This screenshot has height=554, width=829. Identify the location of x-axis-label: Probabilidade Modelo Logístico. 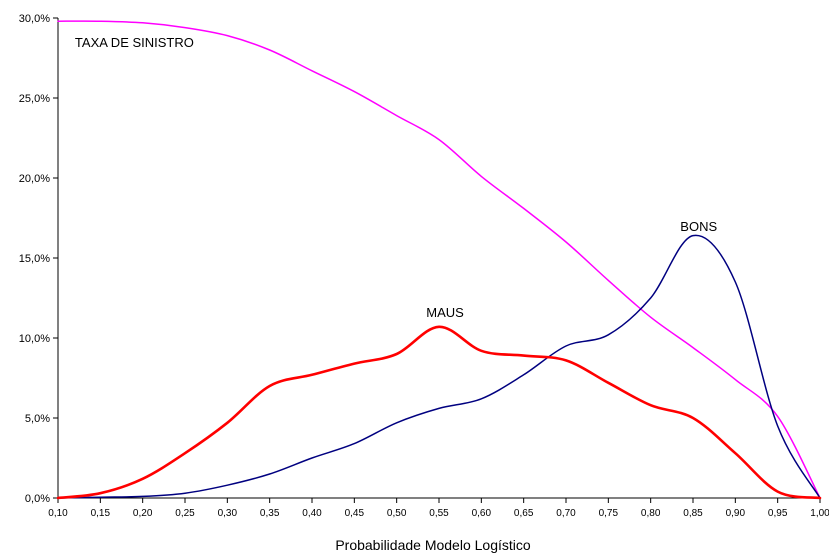
(433, 545).